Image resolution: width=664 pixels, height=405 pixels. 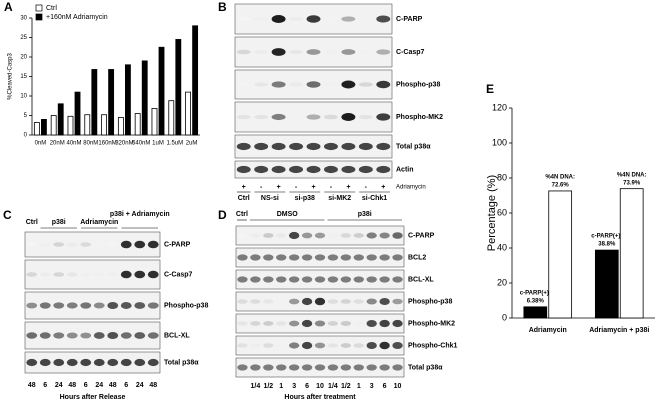 What do you see at coordinates (141, 144) in the screenshot?
I see `x-tick-label: 640nM` at bounding box center [141, 144].